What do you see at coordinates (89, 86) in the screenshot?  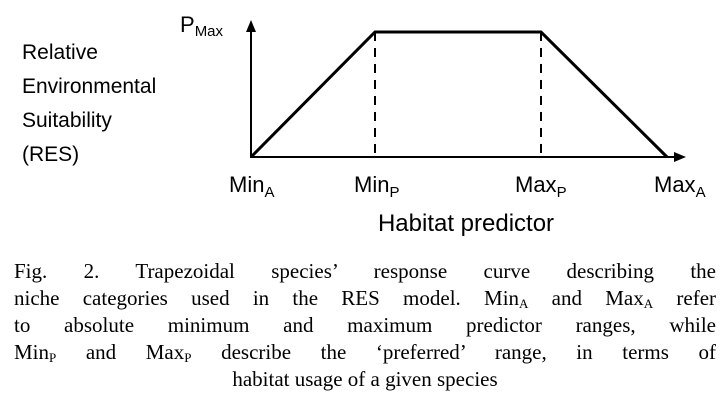 I see `y-axis-title-line: Environmental` at bounding box center [89, 86].